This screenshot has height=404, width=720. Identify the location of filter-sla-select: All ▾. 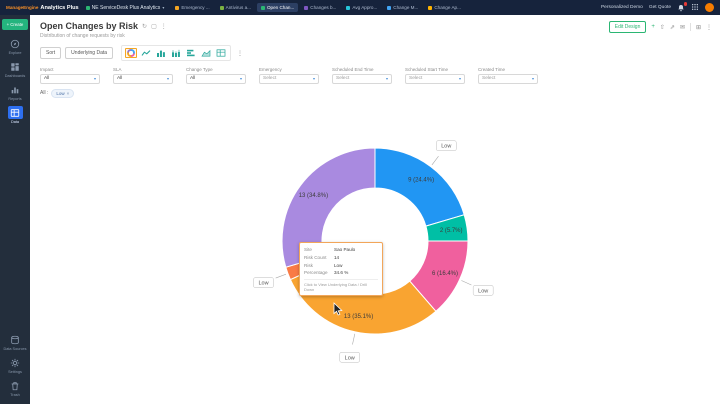
(143, 78).